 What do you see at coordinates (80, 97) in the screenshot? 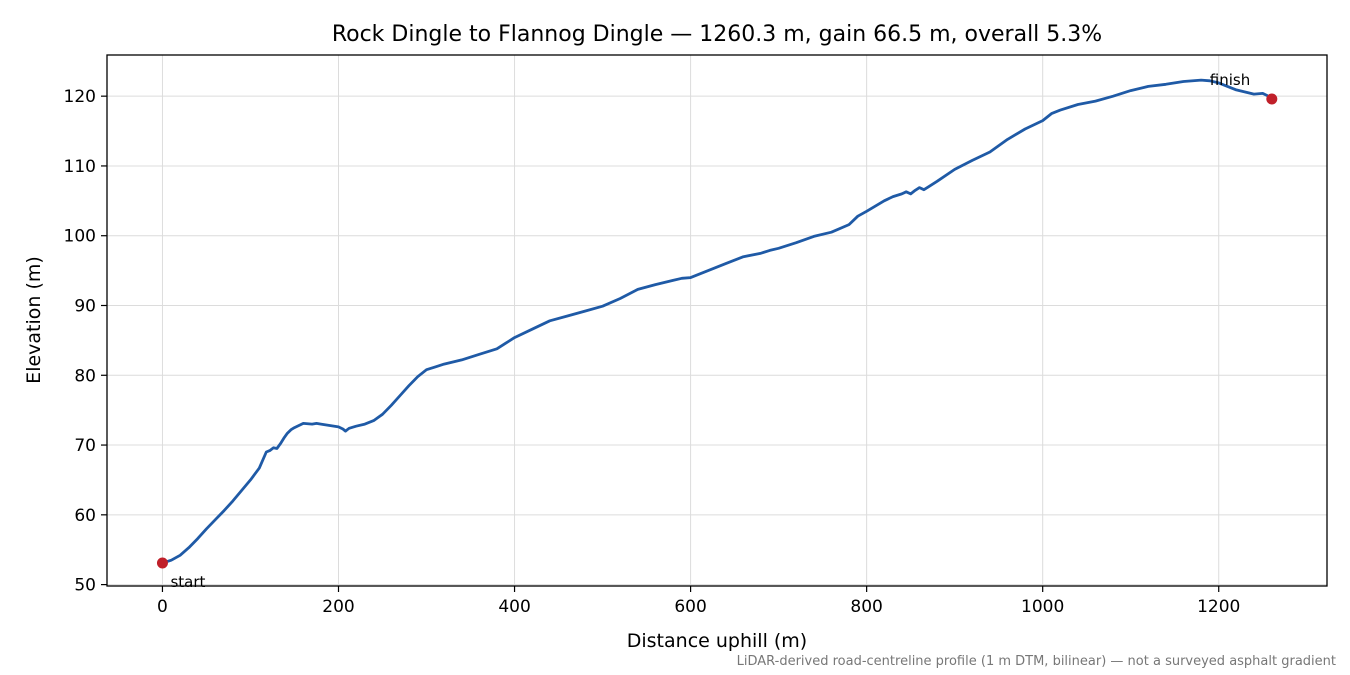
I see `y-tick-label: 120` at bounding box center [80, 97].